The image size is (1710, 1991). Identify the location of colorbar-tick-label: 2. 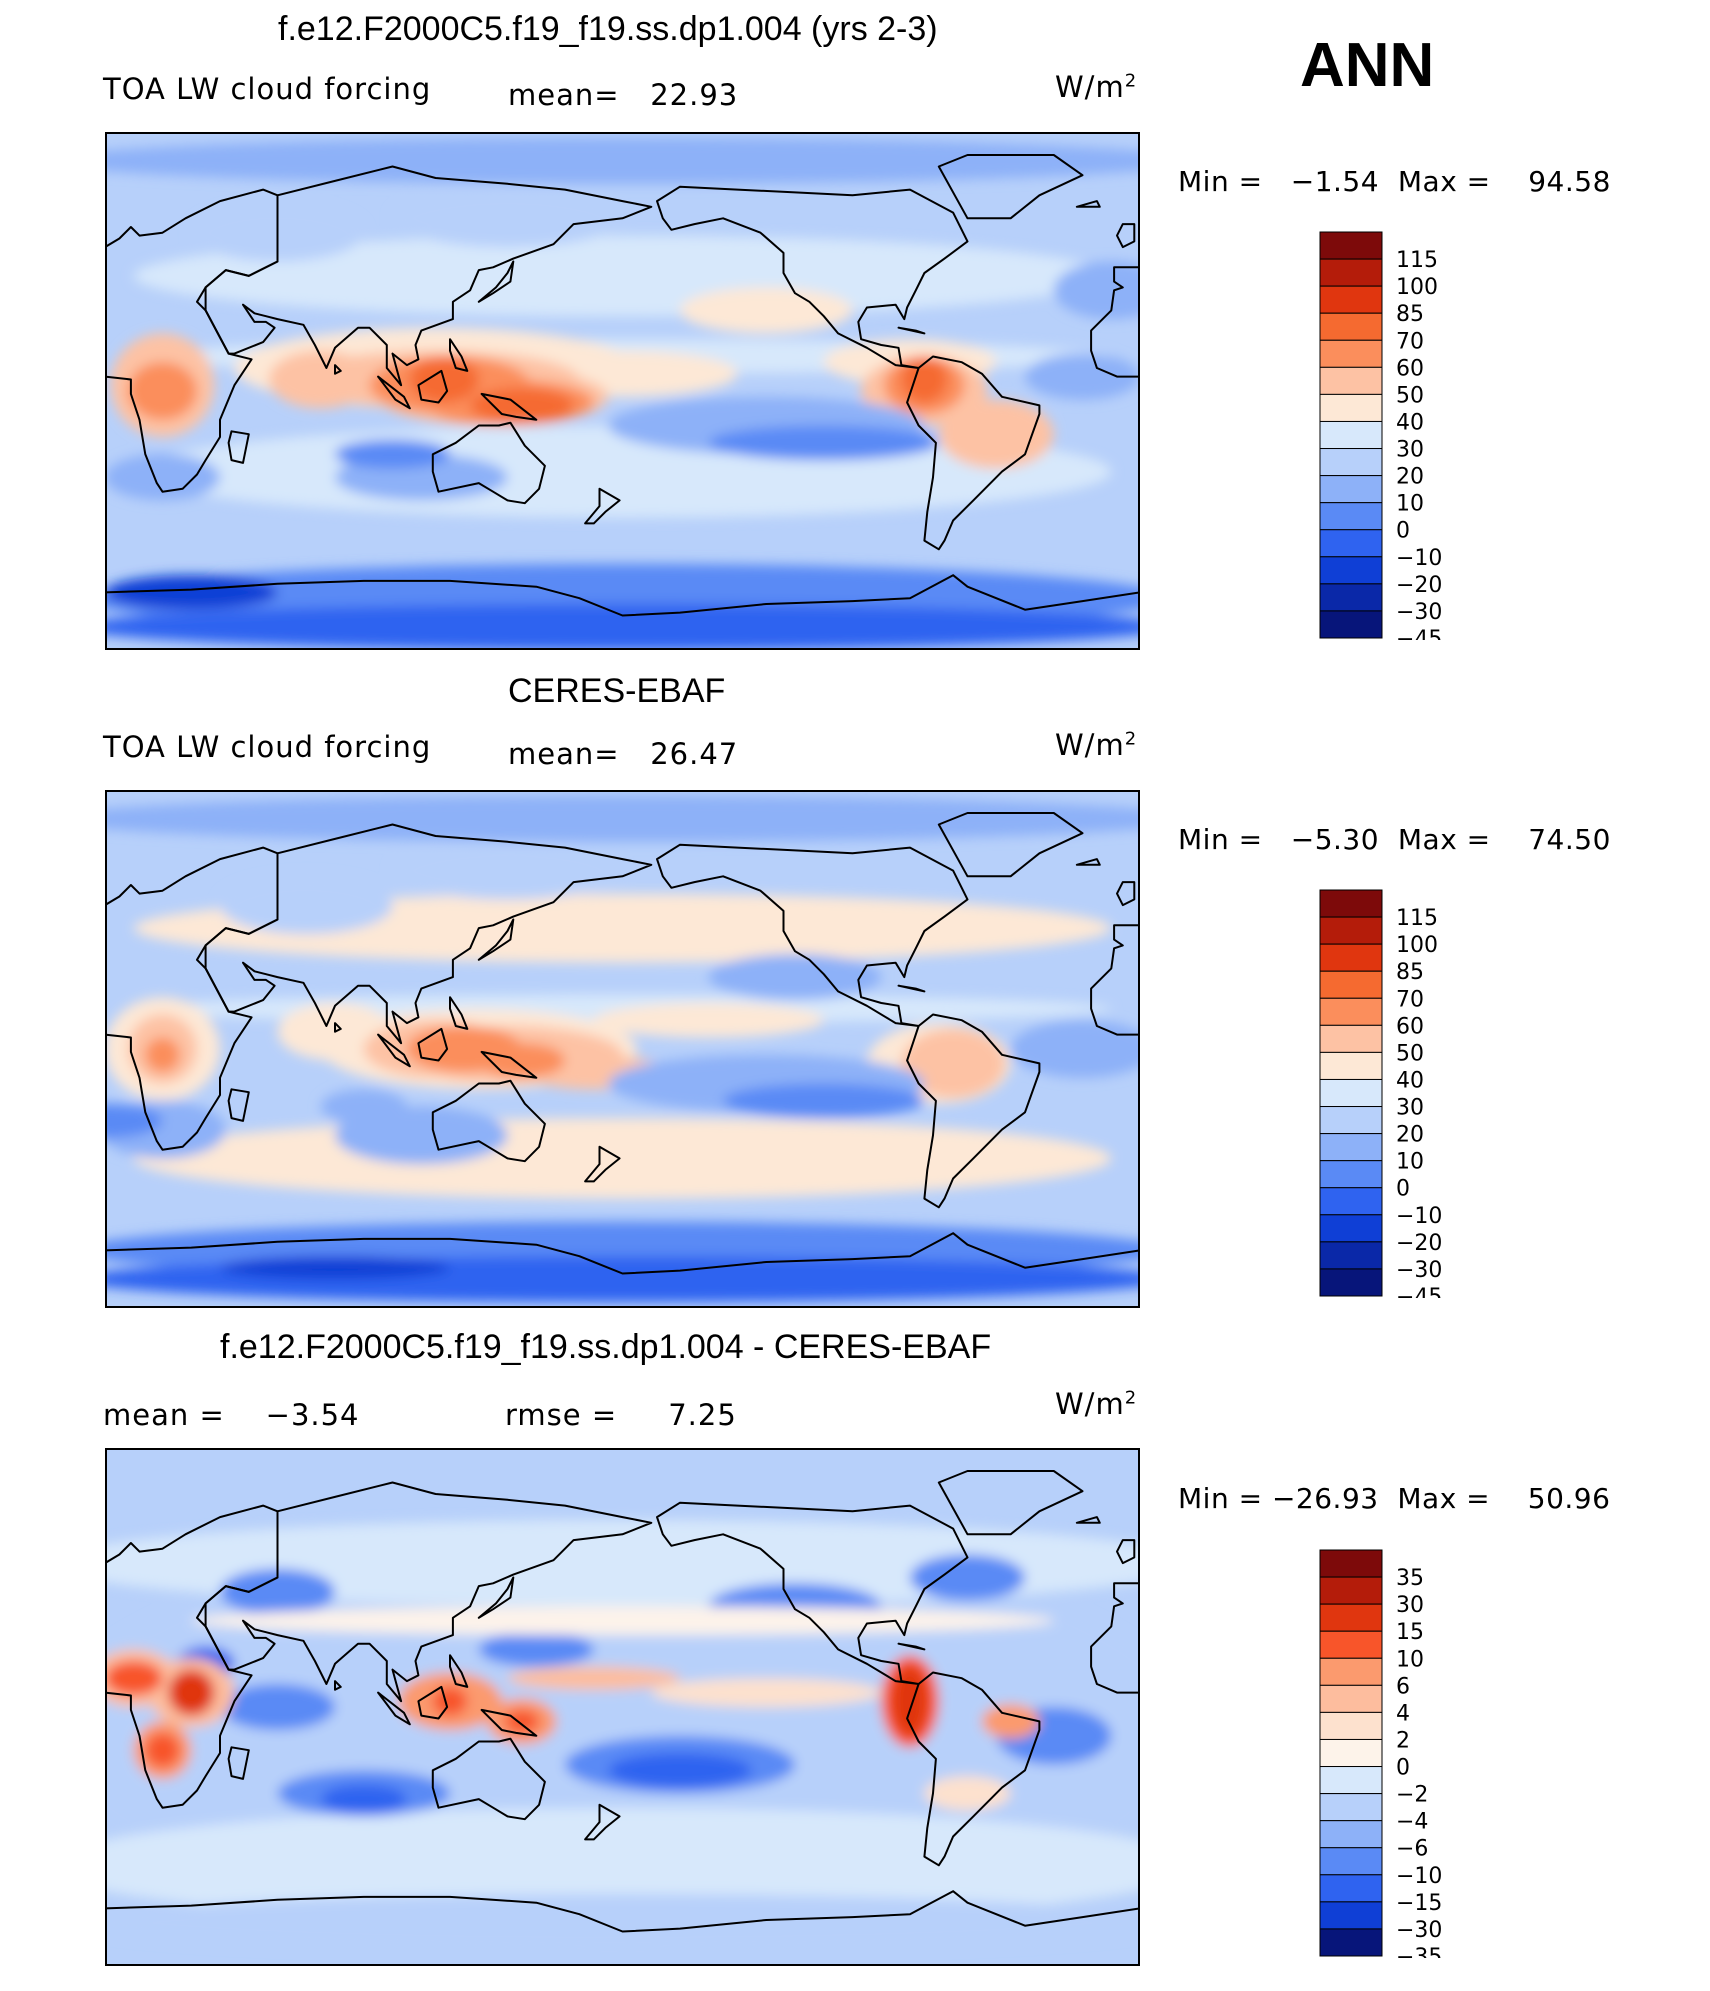
(1403, 1741).